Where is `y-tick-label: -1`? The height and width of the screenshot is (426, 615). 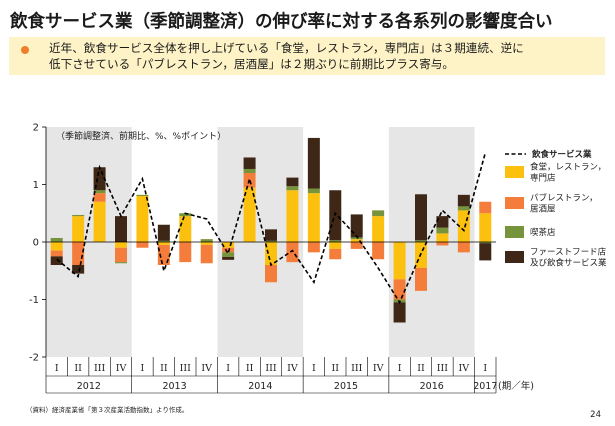
y-tick-label: -1 is located at coordinates (34, 300).